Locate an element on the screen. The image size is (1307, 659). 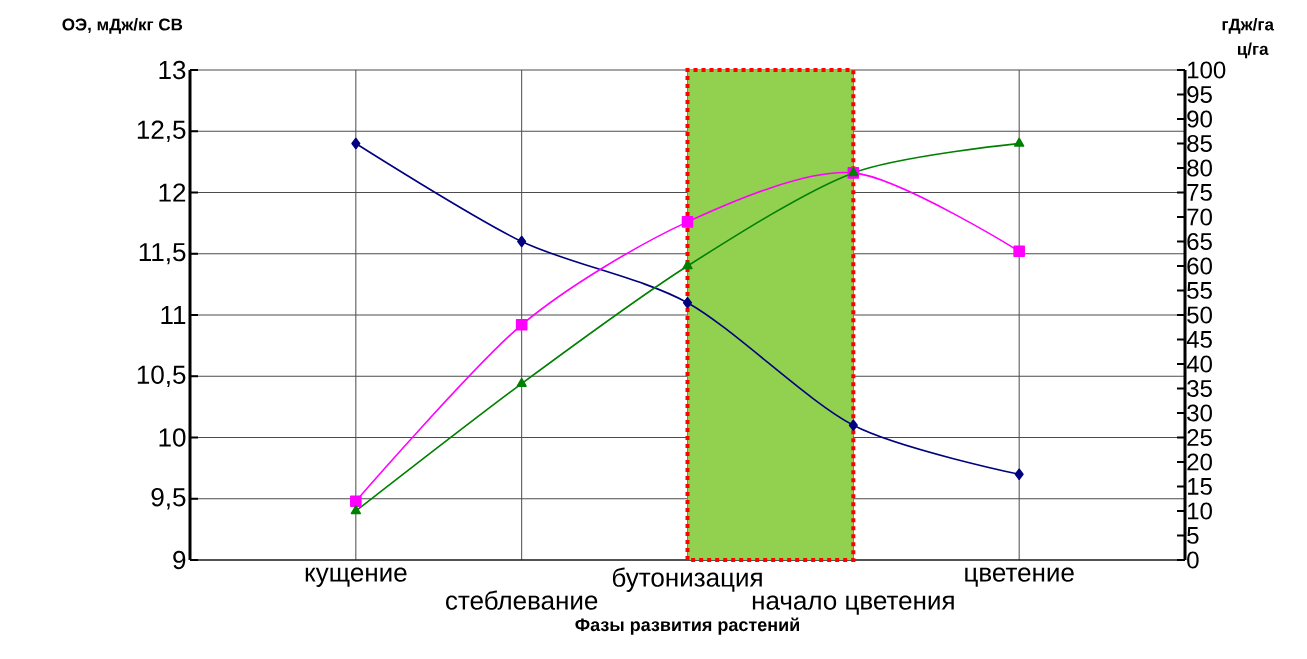
y-tick-label: 9,5 is located at coordinates (168, 499).